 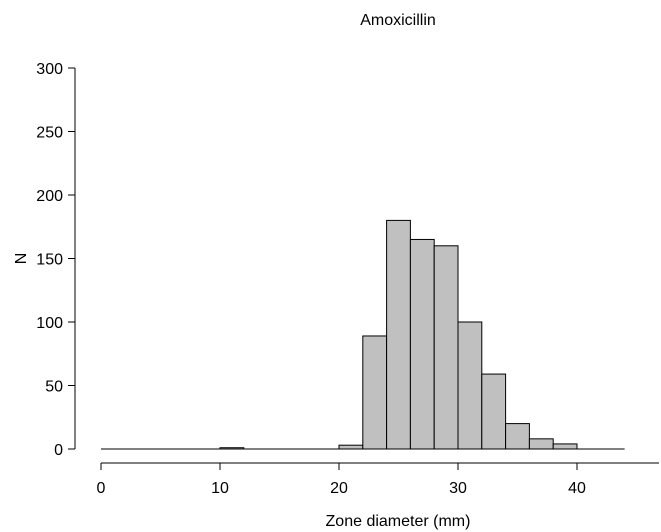 I want to click on x-axis-label: Zone diameter (mm), so click(x=398, y=521).